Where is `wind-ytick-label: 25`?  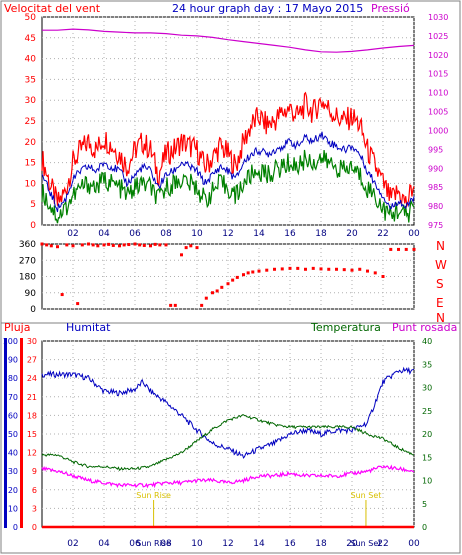
wind-ytick-label: 25 is located at coordinates (30, 122).